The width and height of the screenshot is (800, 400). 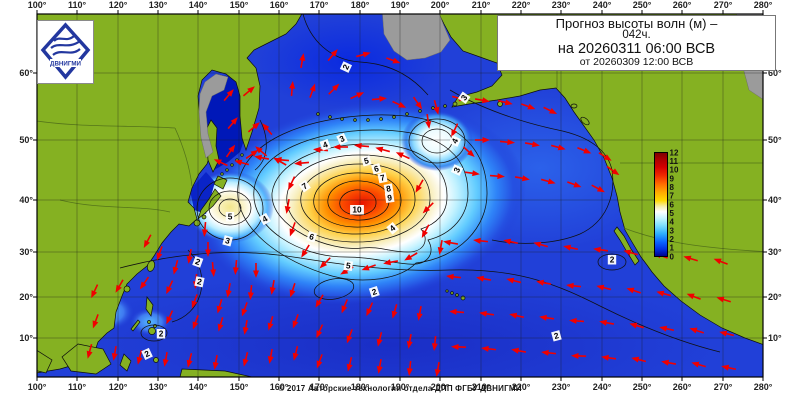 What do you see at coordinates (77, 387) in the screenshot?
I see `lon-label-bottom: 110°` at bounding box center [77, 387].